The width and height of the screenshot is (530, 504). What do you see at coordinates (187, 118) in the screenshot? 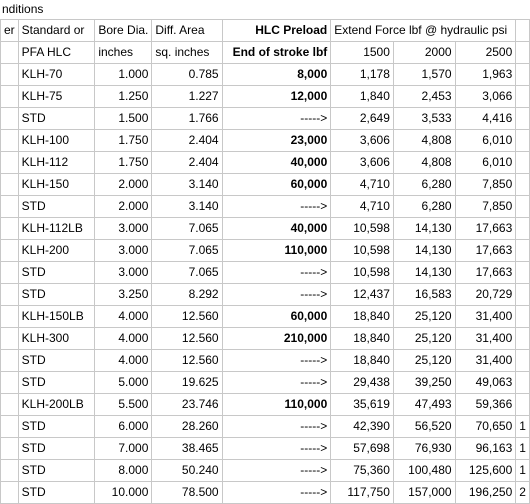
I see `table-cell: 1.766` at bounding box center [187, 118].